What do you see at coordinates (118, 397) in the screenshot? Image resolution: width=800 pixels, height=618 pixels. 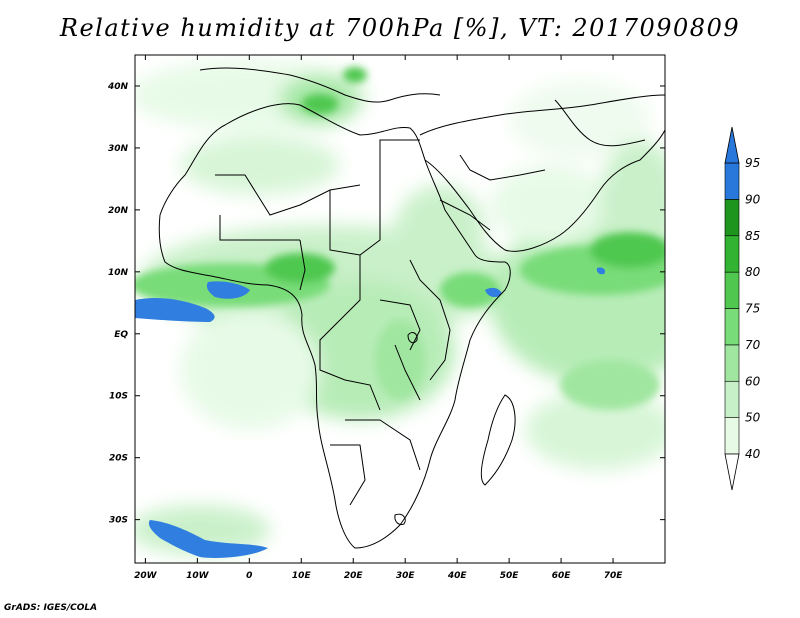 I see `y-tick-label: 10S` at bounding box center [118, 397].